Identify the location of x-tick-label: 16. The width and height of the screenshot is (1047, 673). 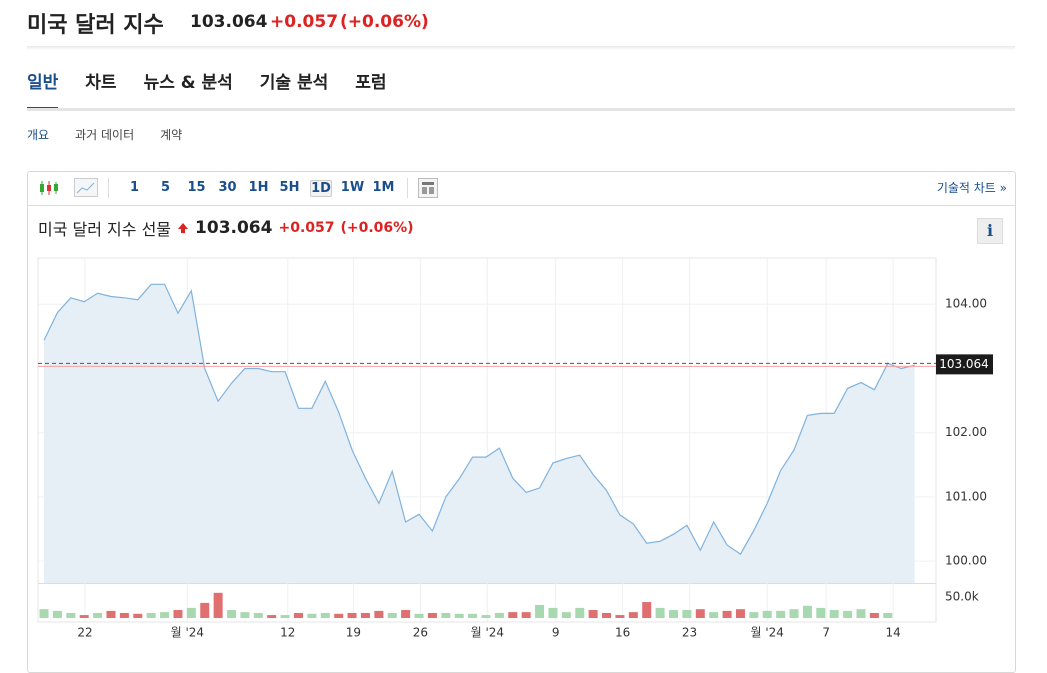
(622, 633).